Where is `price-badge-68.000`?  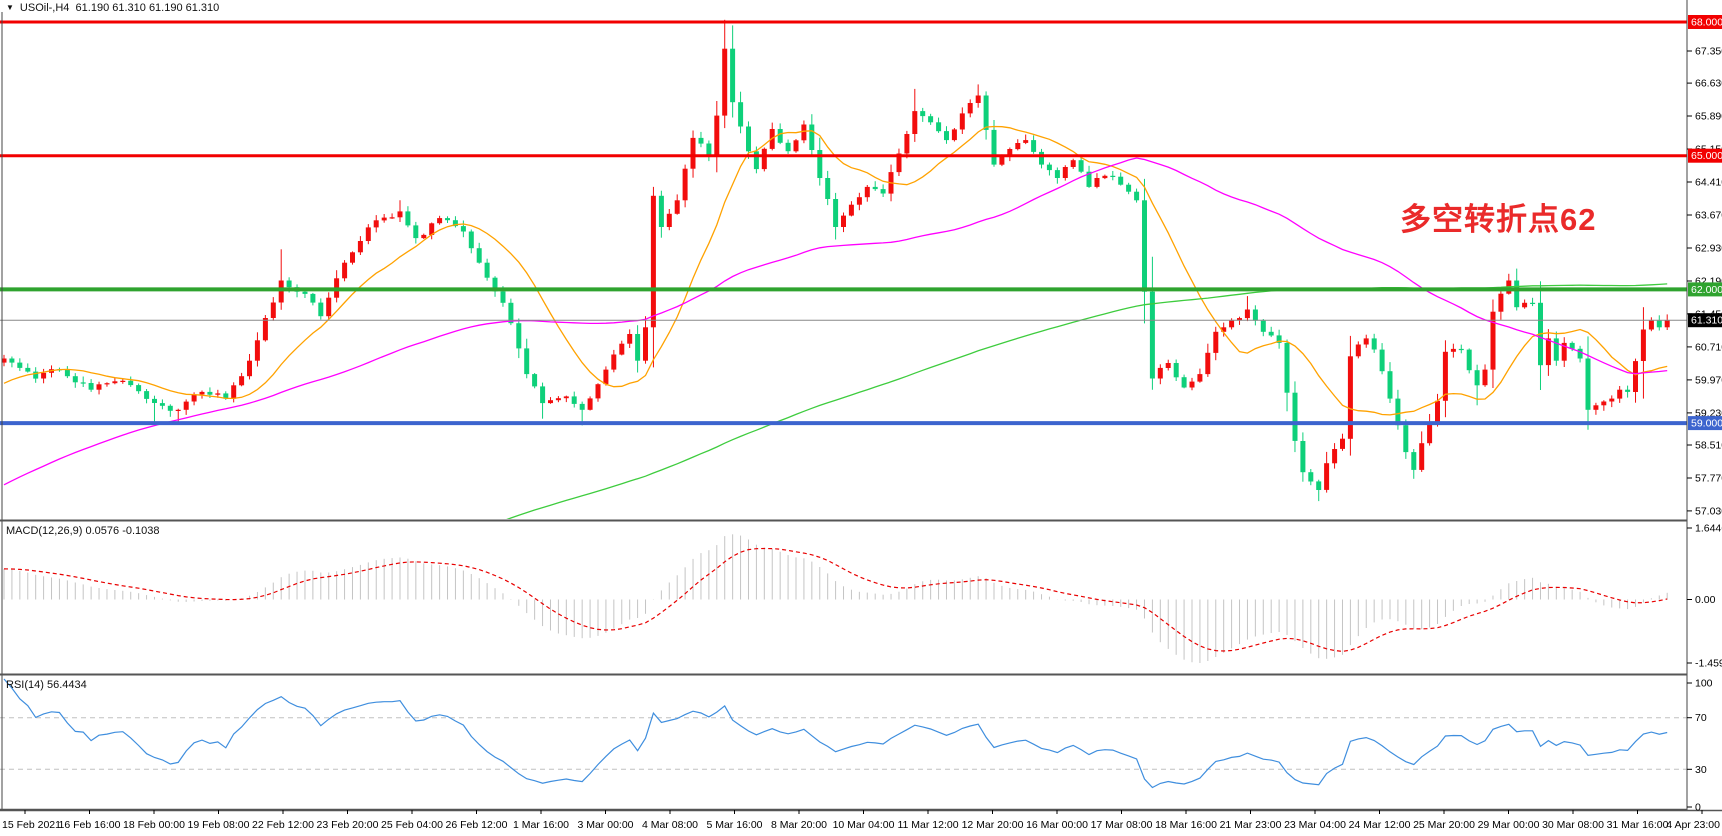 price-badge-68.000 is located at coordinates (1705, 22).